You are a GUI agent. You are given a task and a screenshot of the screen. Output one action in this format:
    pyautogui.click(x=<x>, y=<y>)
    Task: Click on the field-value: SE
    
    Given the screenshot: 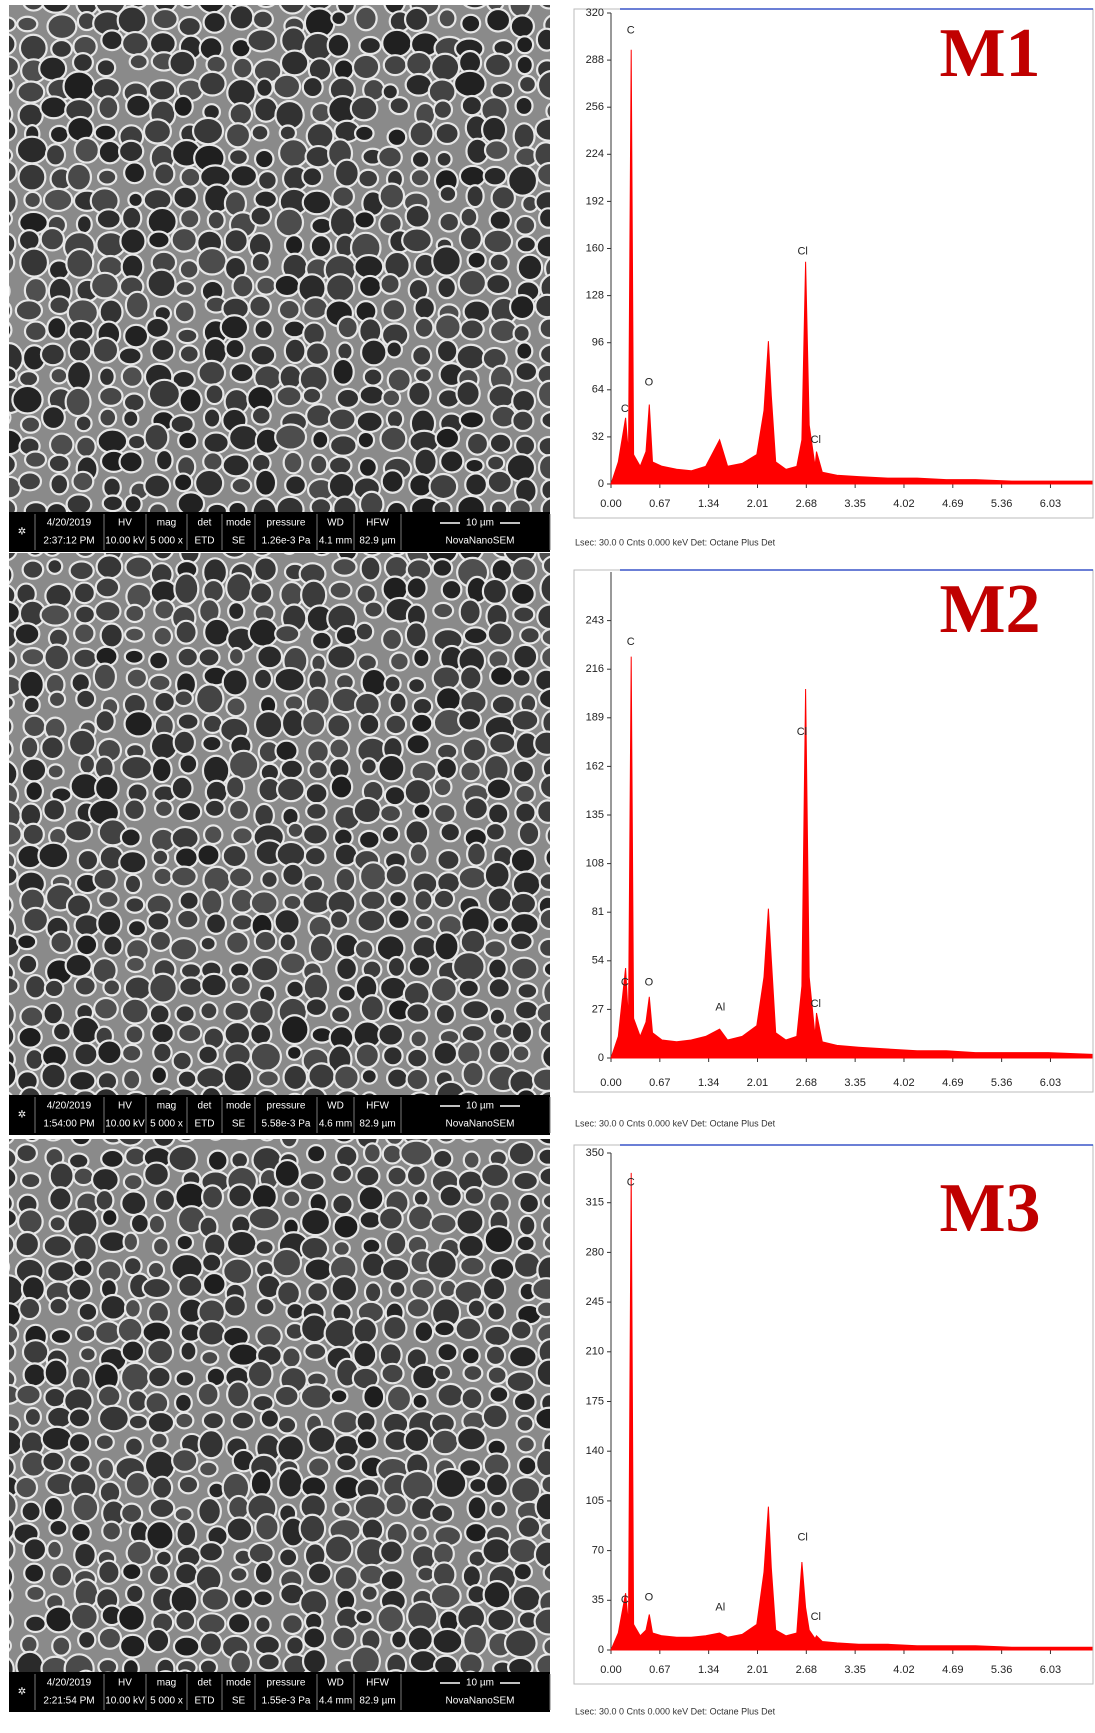 What is the action you would take?
    pyautogui.click(x=239, y=541)
    